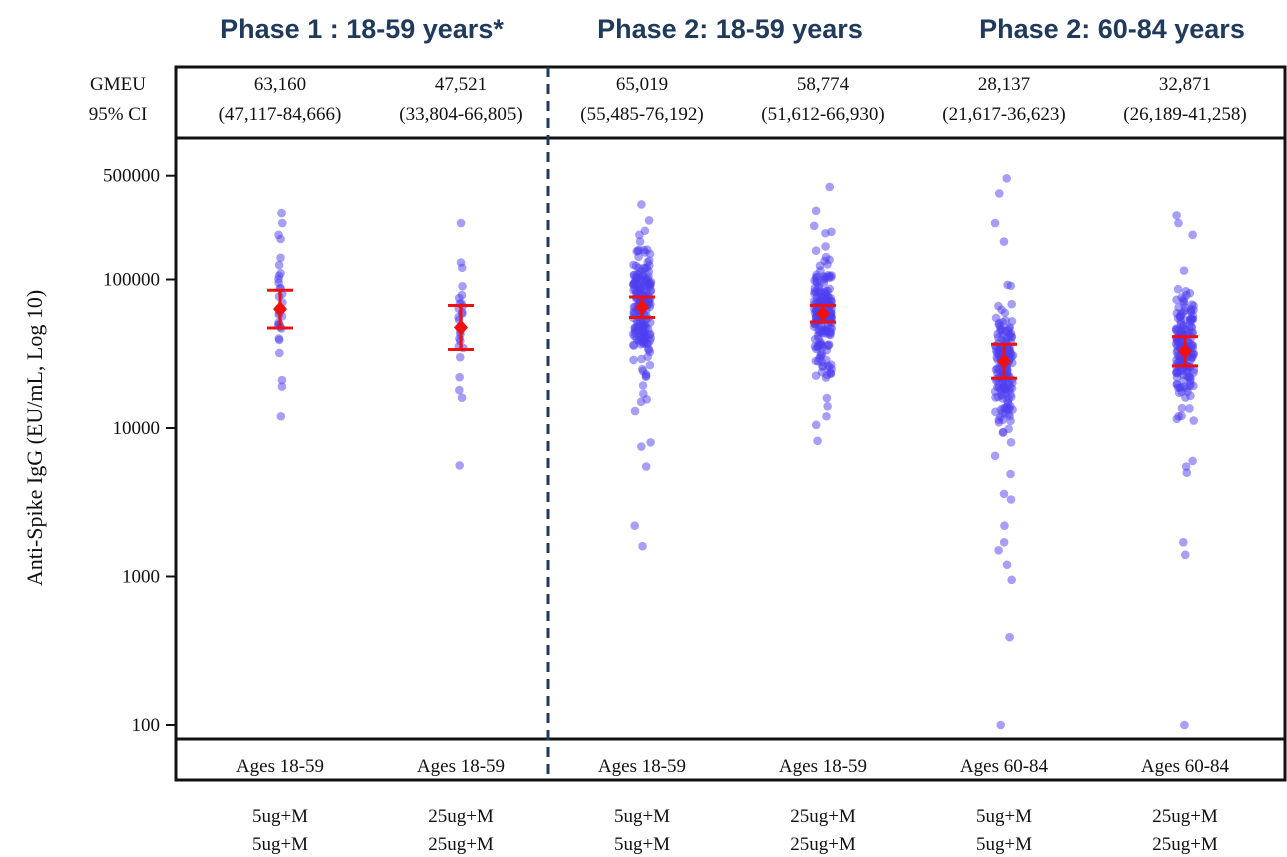 This screenshot has height=857, width=1287. Describe the element at coordinates (1003, 114) in the screenshot. I see `ci-value: (21,617-36,623)` at that location.